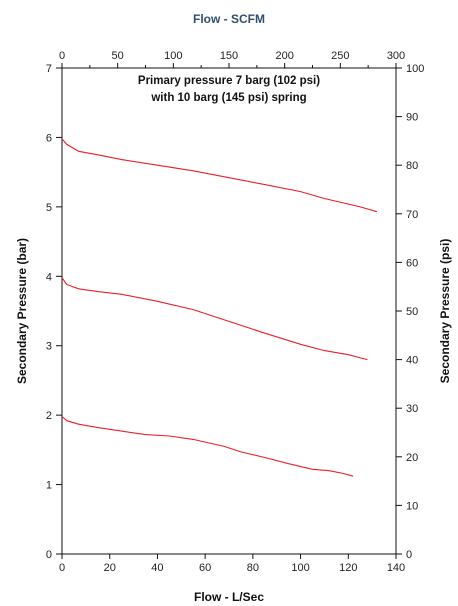 The height and width of the screenshot is (606, 458). I want to click on right-tick-label: 50, so click(412, 312).